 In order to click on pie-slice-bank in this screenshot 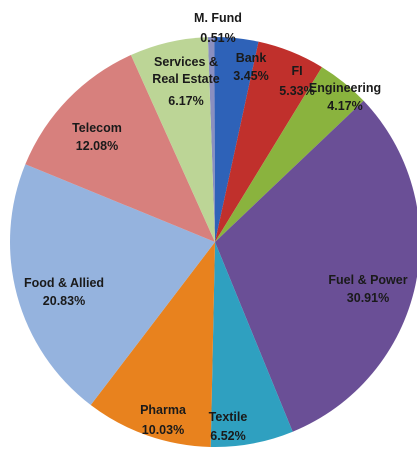, I will do `click(236, 139)`.